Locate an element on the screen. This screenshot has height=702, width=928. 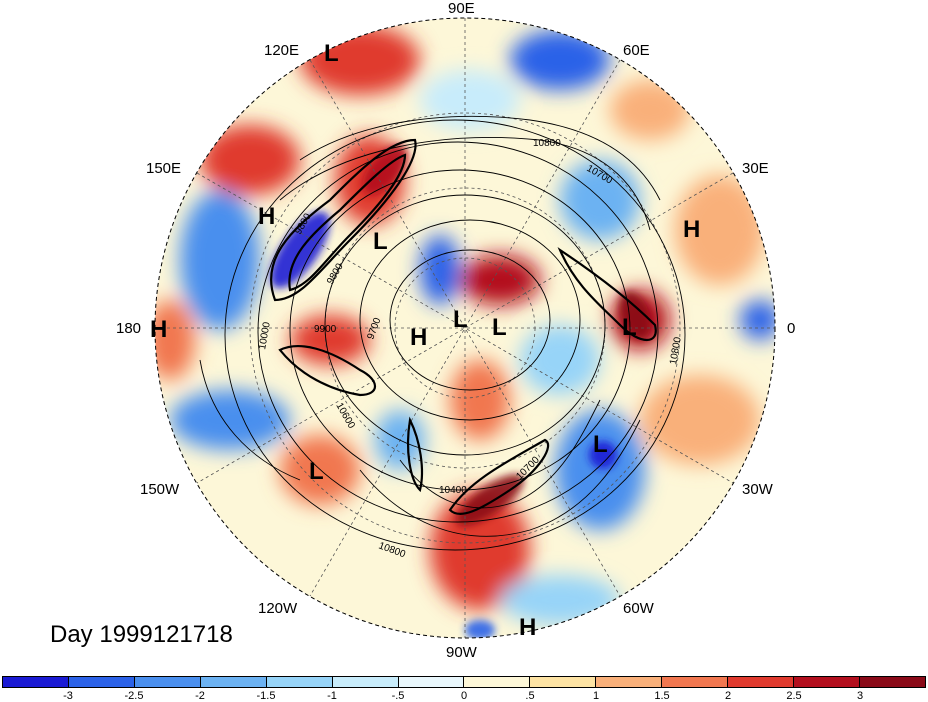
lon-label-30w: 30W is located at coordinates (757, 489).